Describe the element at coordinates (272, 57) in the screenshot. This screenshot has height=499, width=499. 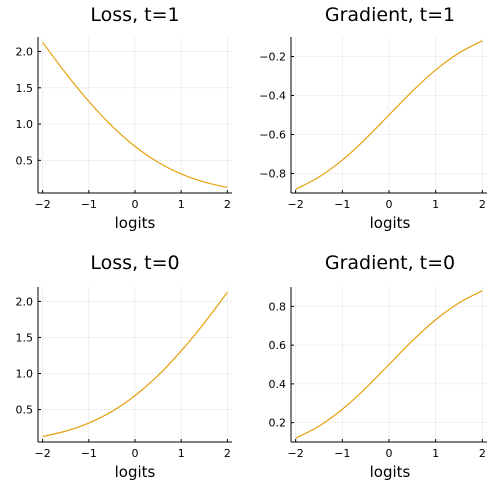
I see `y-tick-label: −0.2` at that location.